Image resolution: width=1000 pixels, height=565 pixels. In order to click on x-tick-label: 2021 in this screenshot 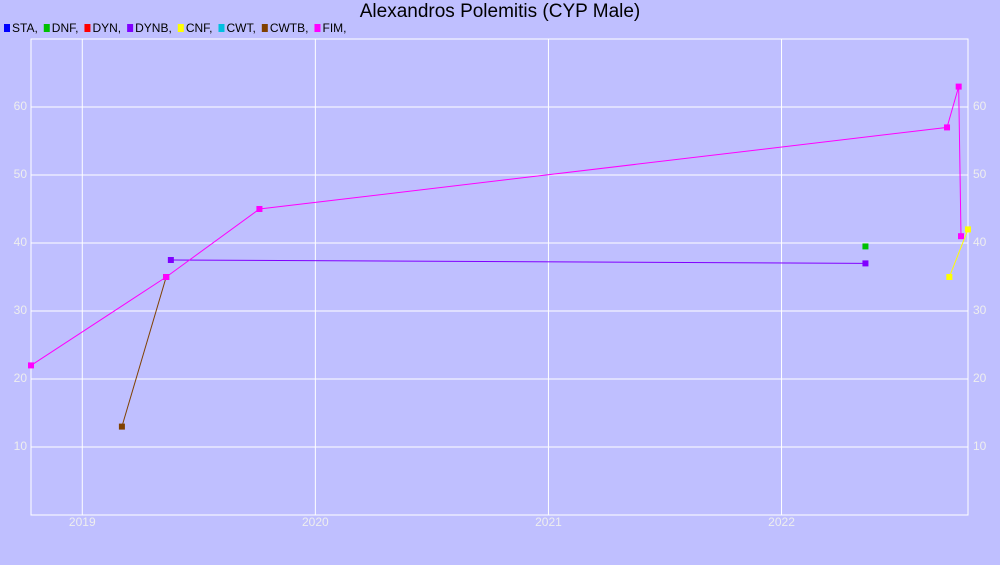, I will do `click(548, 522)`.